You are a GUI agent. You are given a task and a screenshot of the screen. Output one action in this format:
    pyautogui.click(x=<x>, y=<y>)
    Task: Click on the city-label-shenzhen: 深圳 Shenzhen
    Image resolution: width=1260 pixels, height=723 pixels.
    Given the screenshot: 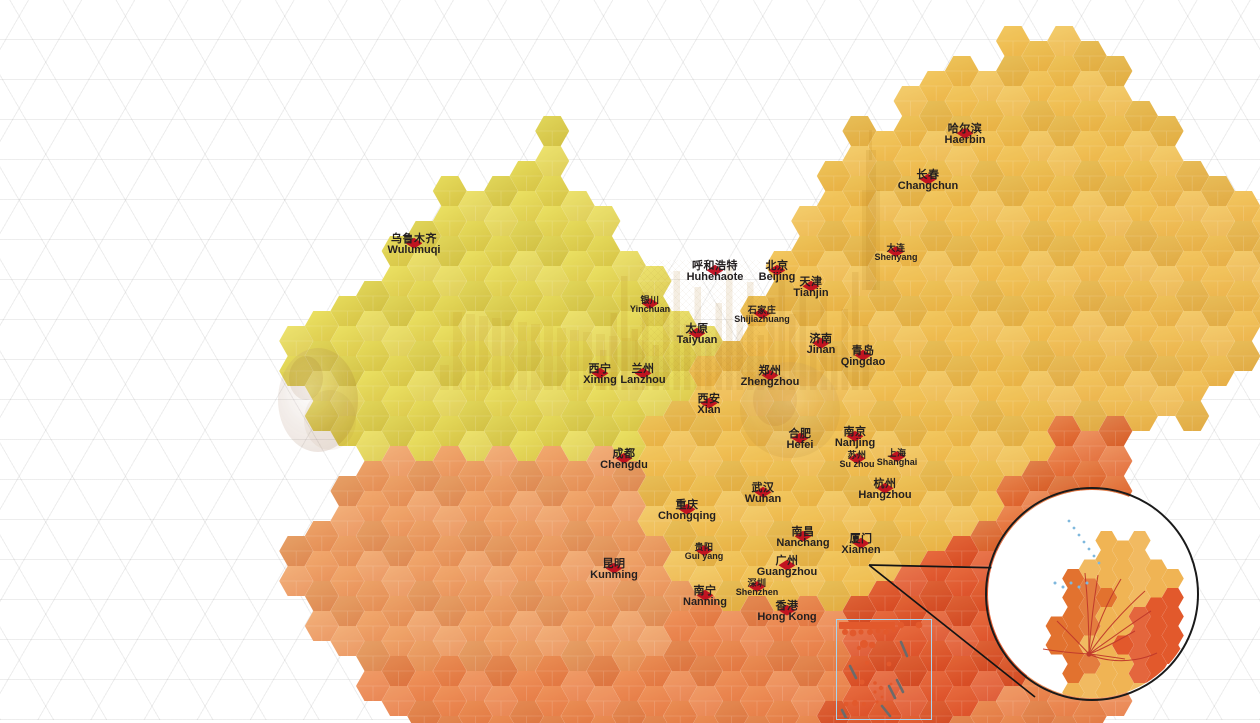 What is the action you would take?
    pyautogui.click(x=757, y=587)
    